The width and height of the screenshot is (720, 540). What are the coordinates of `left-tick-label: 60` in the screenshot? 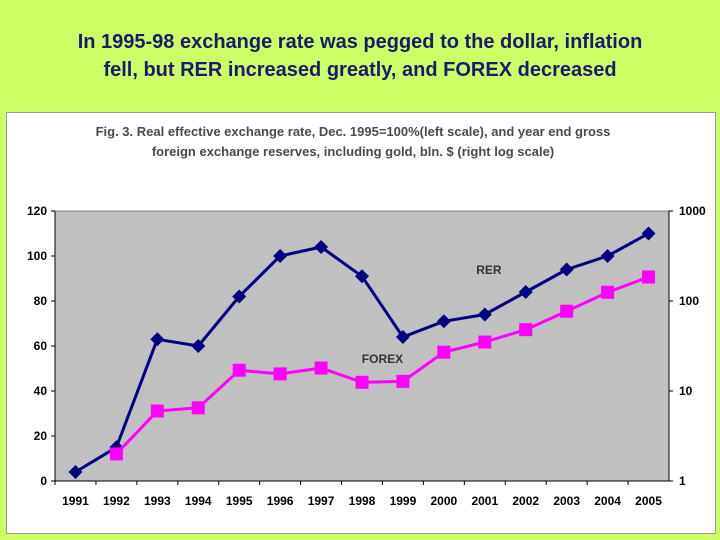 It's located at (41, 346).